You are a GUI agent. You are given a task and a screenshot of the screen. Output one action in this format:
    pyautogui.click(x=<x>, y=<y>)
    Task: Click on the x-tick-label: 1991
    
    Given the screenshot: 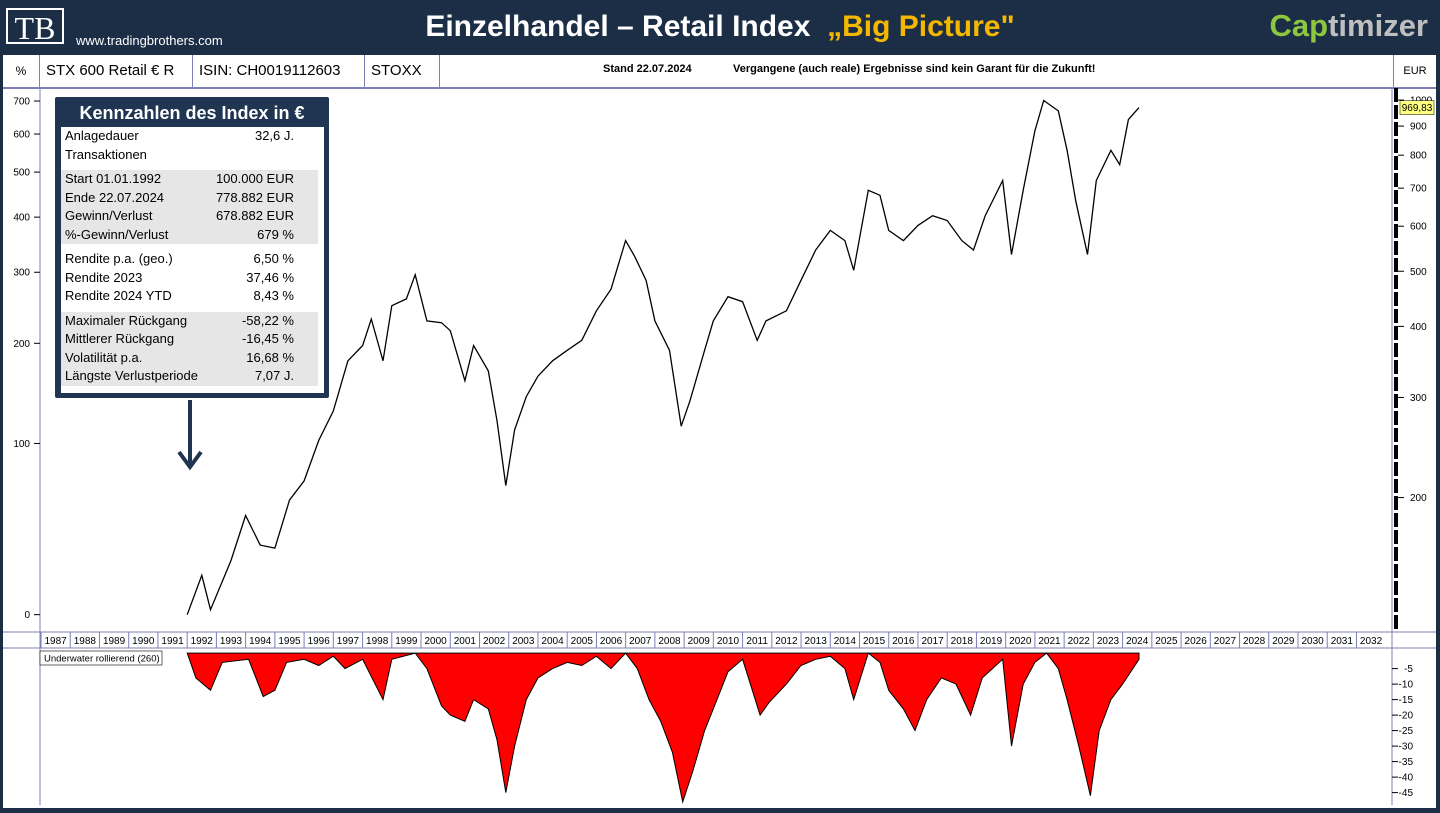 What is the action you would take?
    pyautogui.click(x=172, y=641)
    